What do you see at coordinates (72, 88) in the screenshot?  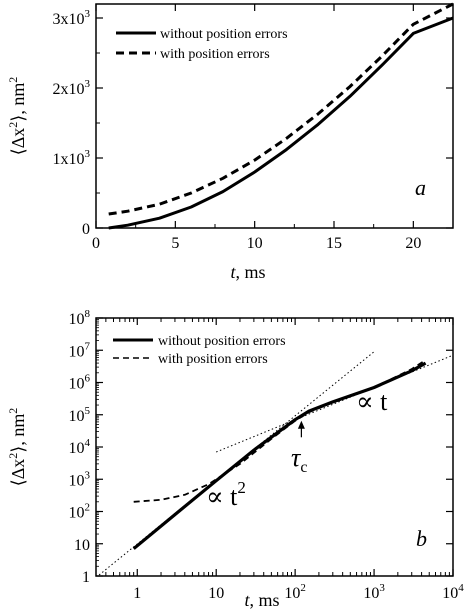 I see `panel-a-ytick-label: 2x10³` at bounding box center [72, 88].